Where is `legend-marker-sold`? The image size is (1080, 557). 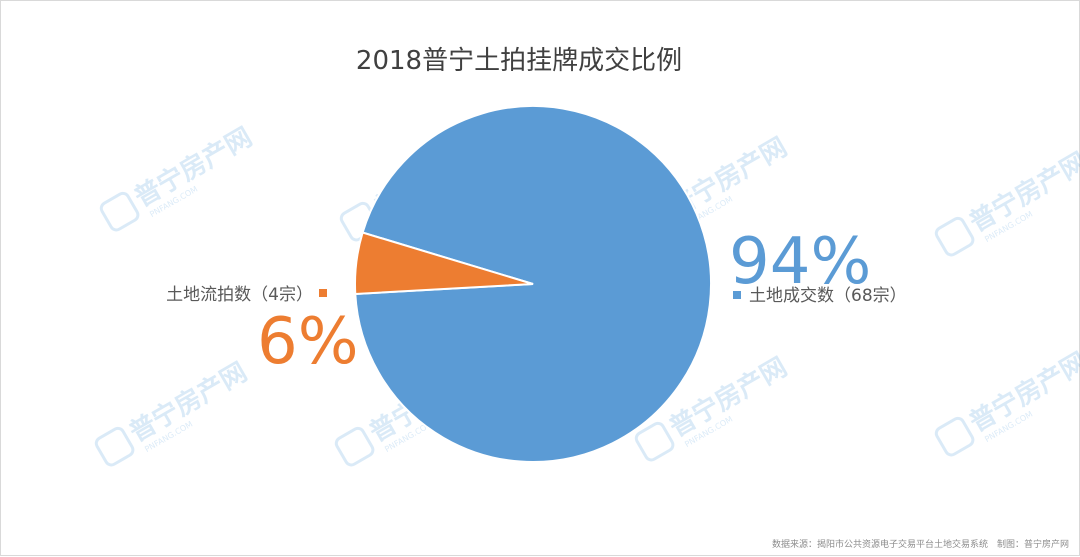 legend-marker-sold is located at coordinates (737, 295).